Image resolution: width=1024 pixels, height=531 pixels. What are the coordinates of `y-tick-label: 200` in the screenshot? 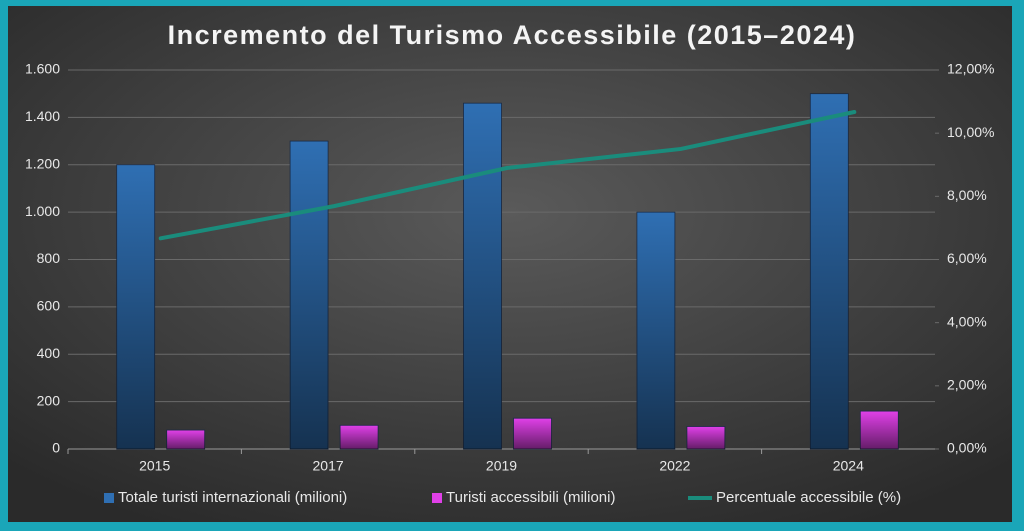 It's located at (49, 400).